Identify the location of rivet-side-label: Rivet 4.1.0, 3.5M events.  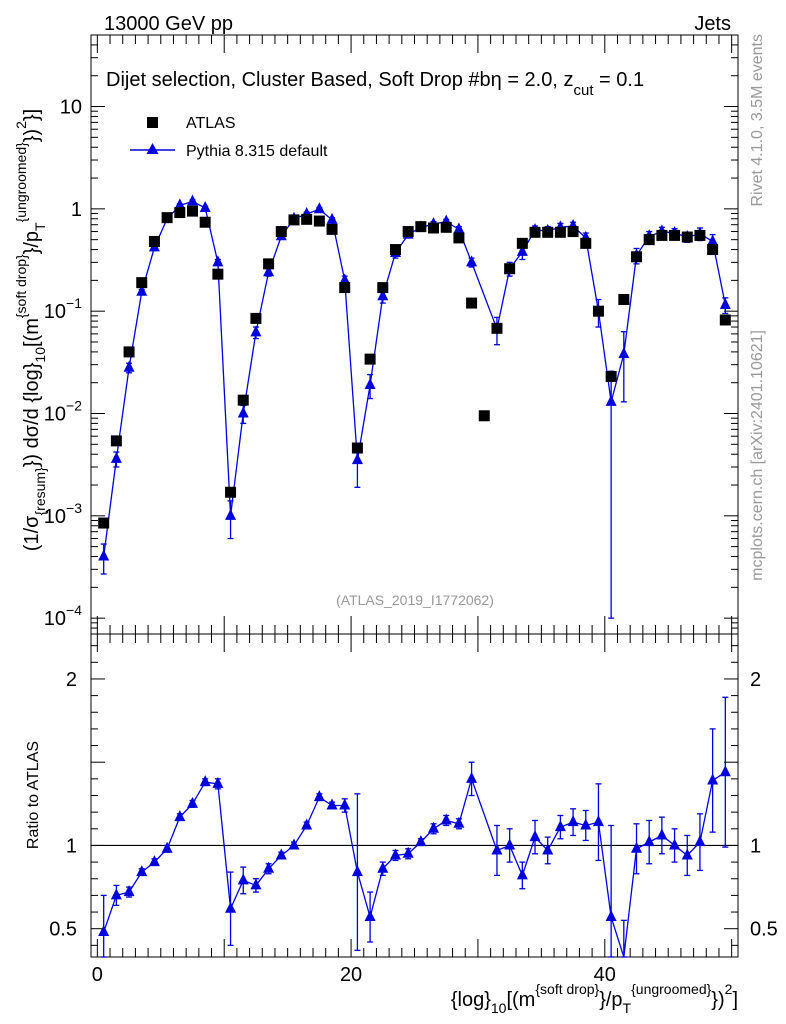
(757, 120).